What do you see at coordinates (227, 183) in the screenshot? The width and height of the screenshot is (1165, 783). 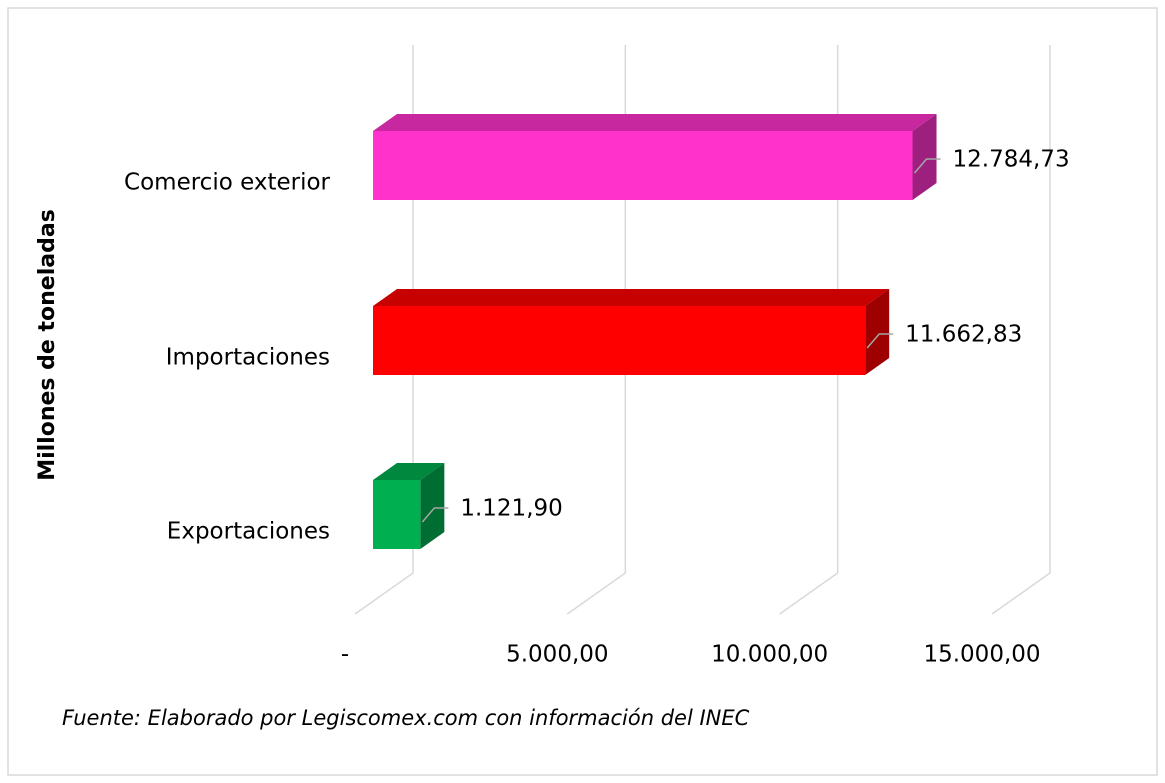 I see `y-tick-label: Comercio exterior` at bounding box center [227, 183].